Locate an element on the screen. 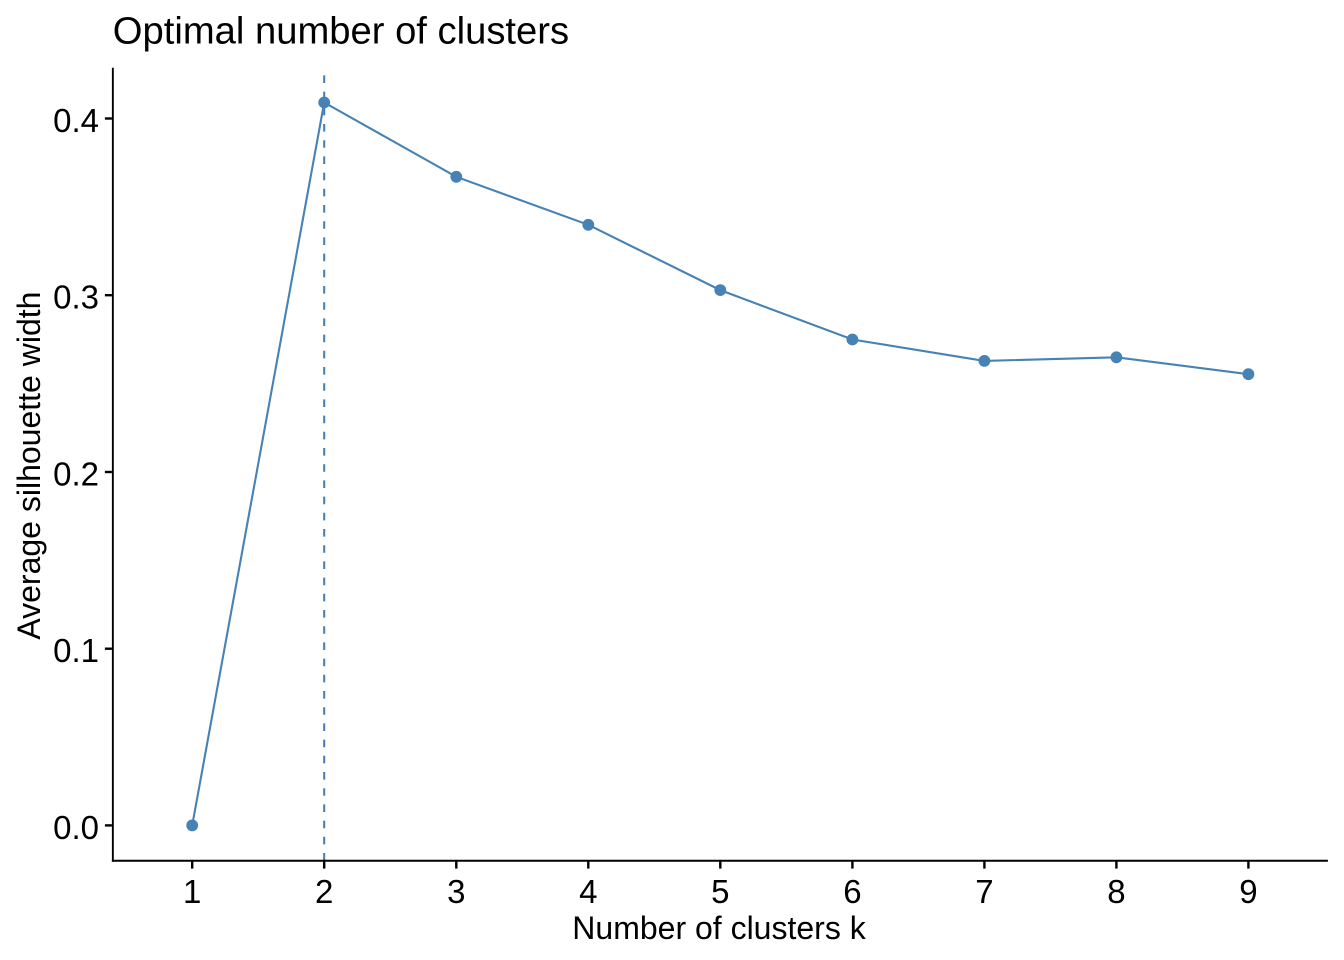 The image size is (1344, 960). svg-text: 5 is located at coordinates (720, 891).